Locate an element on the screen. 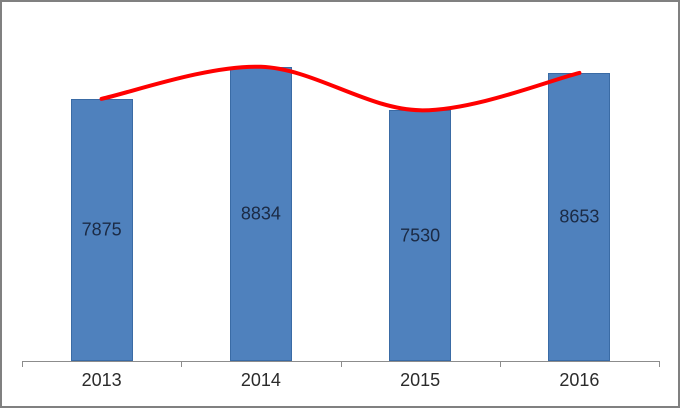 This screenshot has width=680, height=408. bar-value-label: 8834 is located at coordinates (260, 213).